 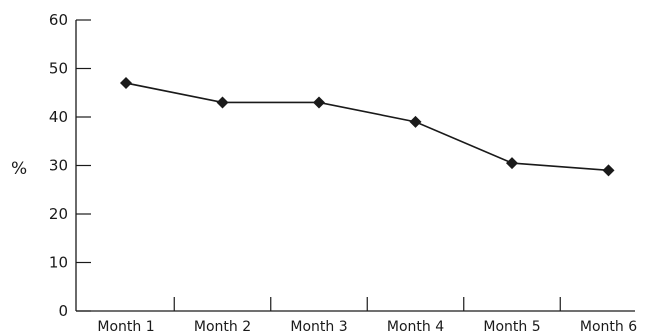 I want to click on x-tick-label: Month 5, so click(x=511, y=327).